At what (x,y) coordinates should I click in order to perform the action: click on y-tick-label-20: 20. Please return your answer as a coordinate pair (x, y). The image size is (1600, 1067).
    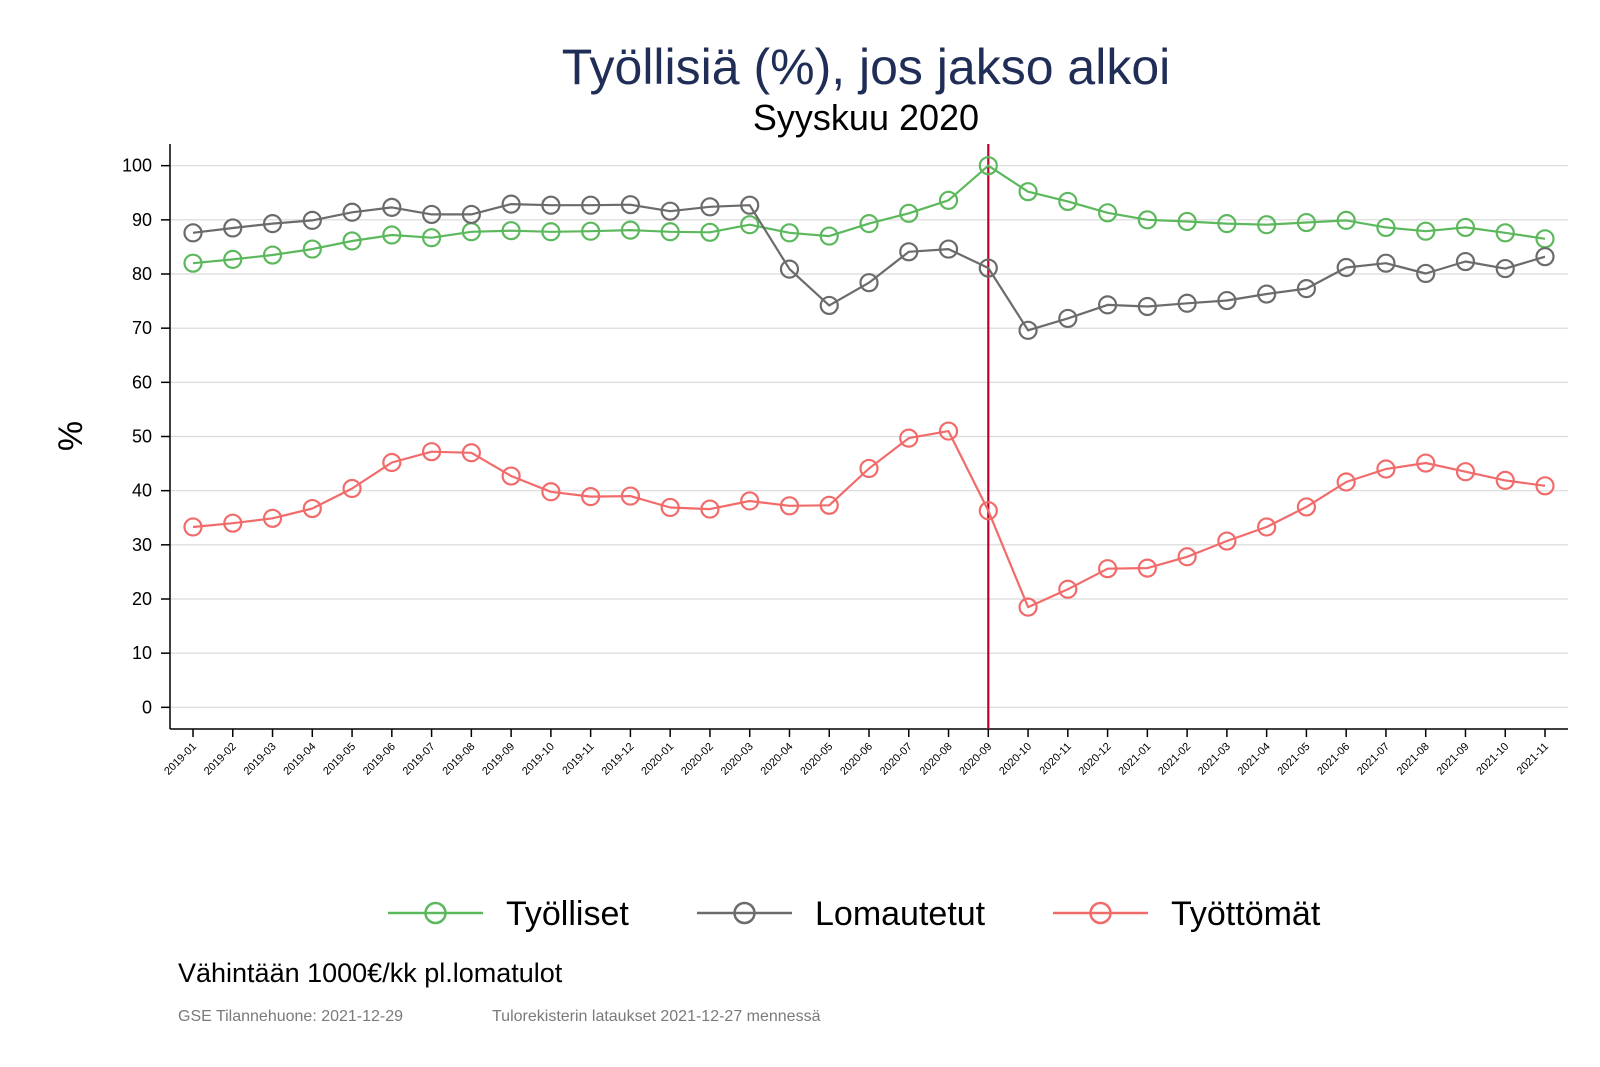
    Looking at the image, I should click on (142, 599).